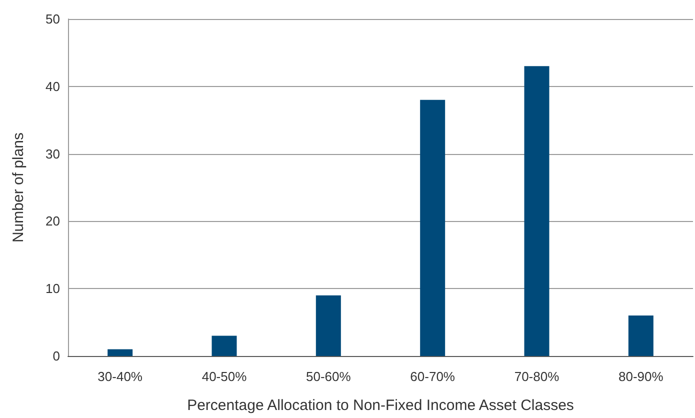 The image size is (695, 418). Describe the element at coordinates (53, 288) in the screenshot. I see `y-tick-label: 10` at that location.